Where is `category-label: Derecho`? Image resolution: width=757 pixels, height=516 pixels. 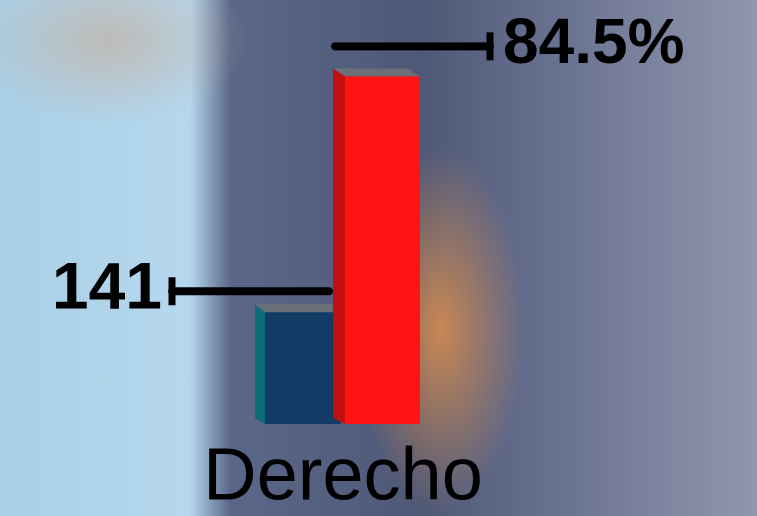 category-label: Derecho is located at coordinates (343, 474).